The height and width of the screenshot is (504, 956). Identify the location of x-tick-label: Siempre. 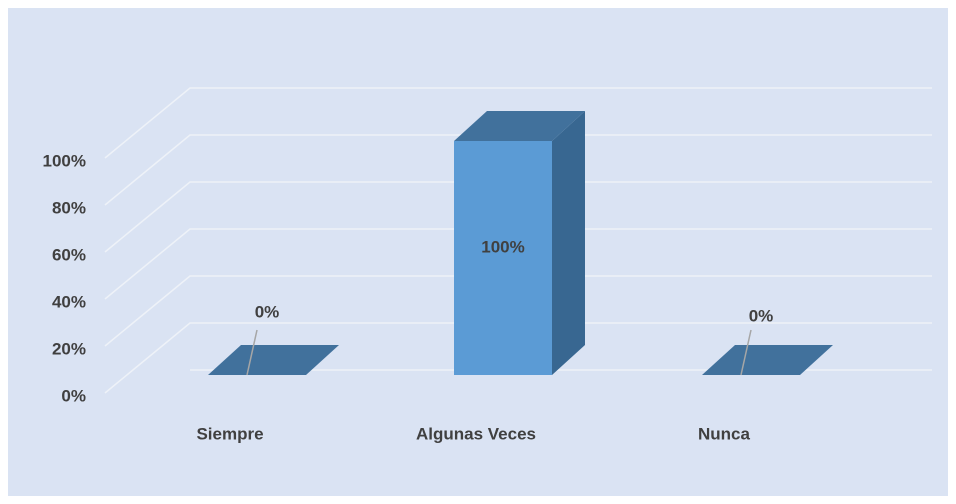
(229, 433).